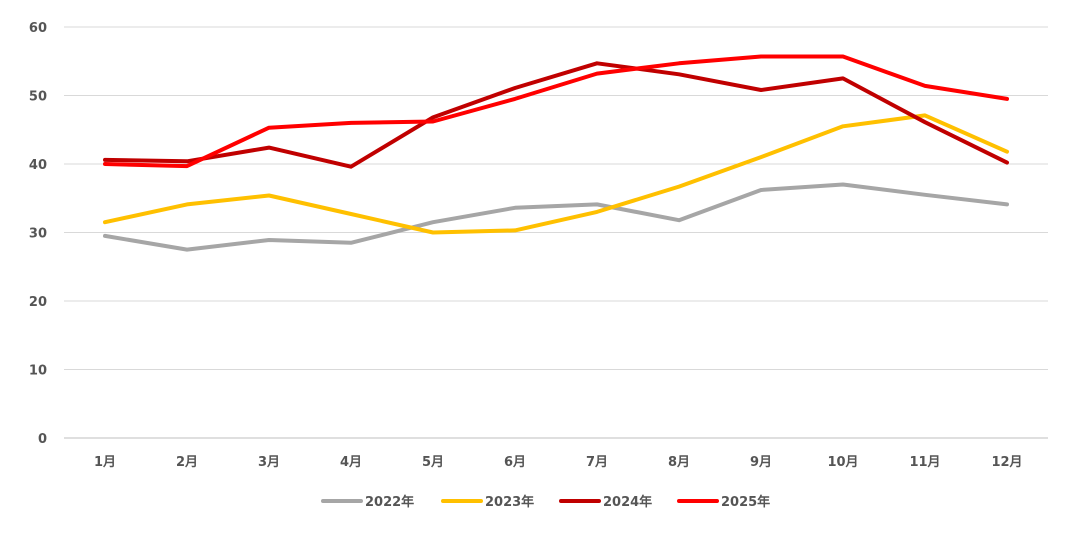 The image size is (1080, 535). I want to click on y-tick-label: 30, so click(38, 234).